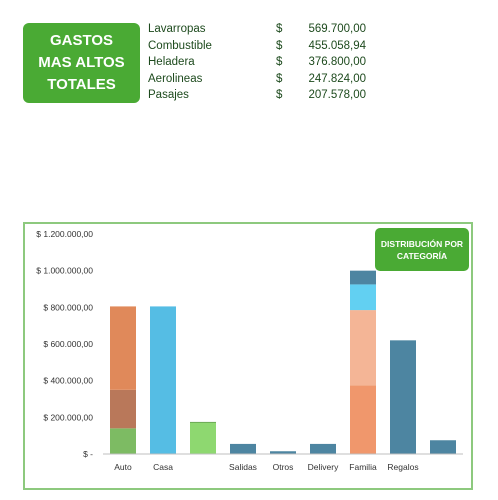 The image size is (498, 500). Describe the element at coordinates (68, 344) in the screenshot. I see `y-tick-label: $ 600.000,00` at that location.